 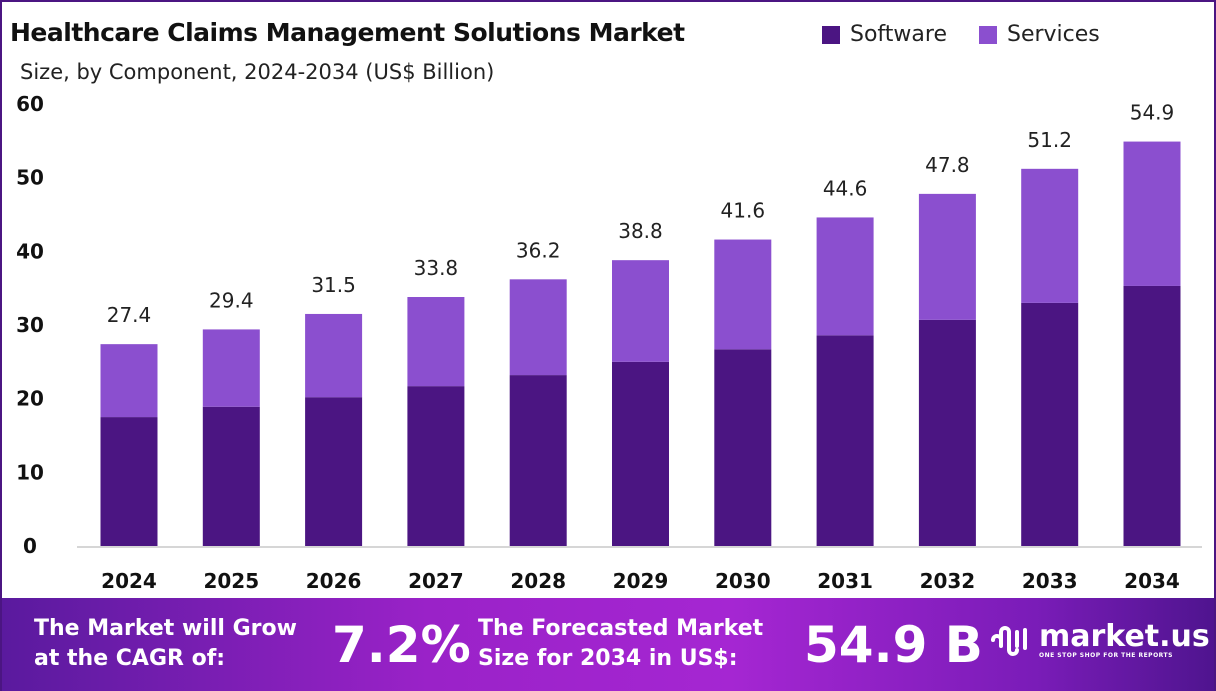 I want to click on legend-label: Services, so click(x=1053, y=34).